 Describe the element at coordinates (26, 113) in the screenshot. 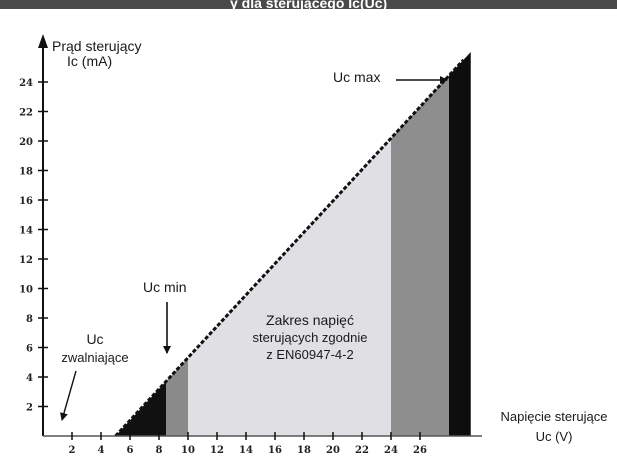

I see `y-tick-label: 22` at that location.